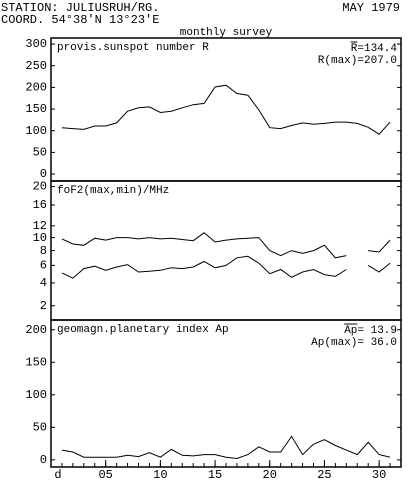 The image size is (408, 480). What do you see at coordinates (370, 331) in the screenshot?
I see `annotation: Ap= 13.9` at bounding box center [370, 331].